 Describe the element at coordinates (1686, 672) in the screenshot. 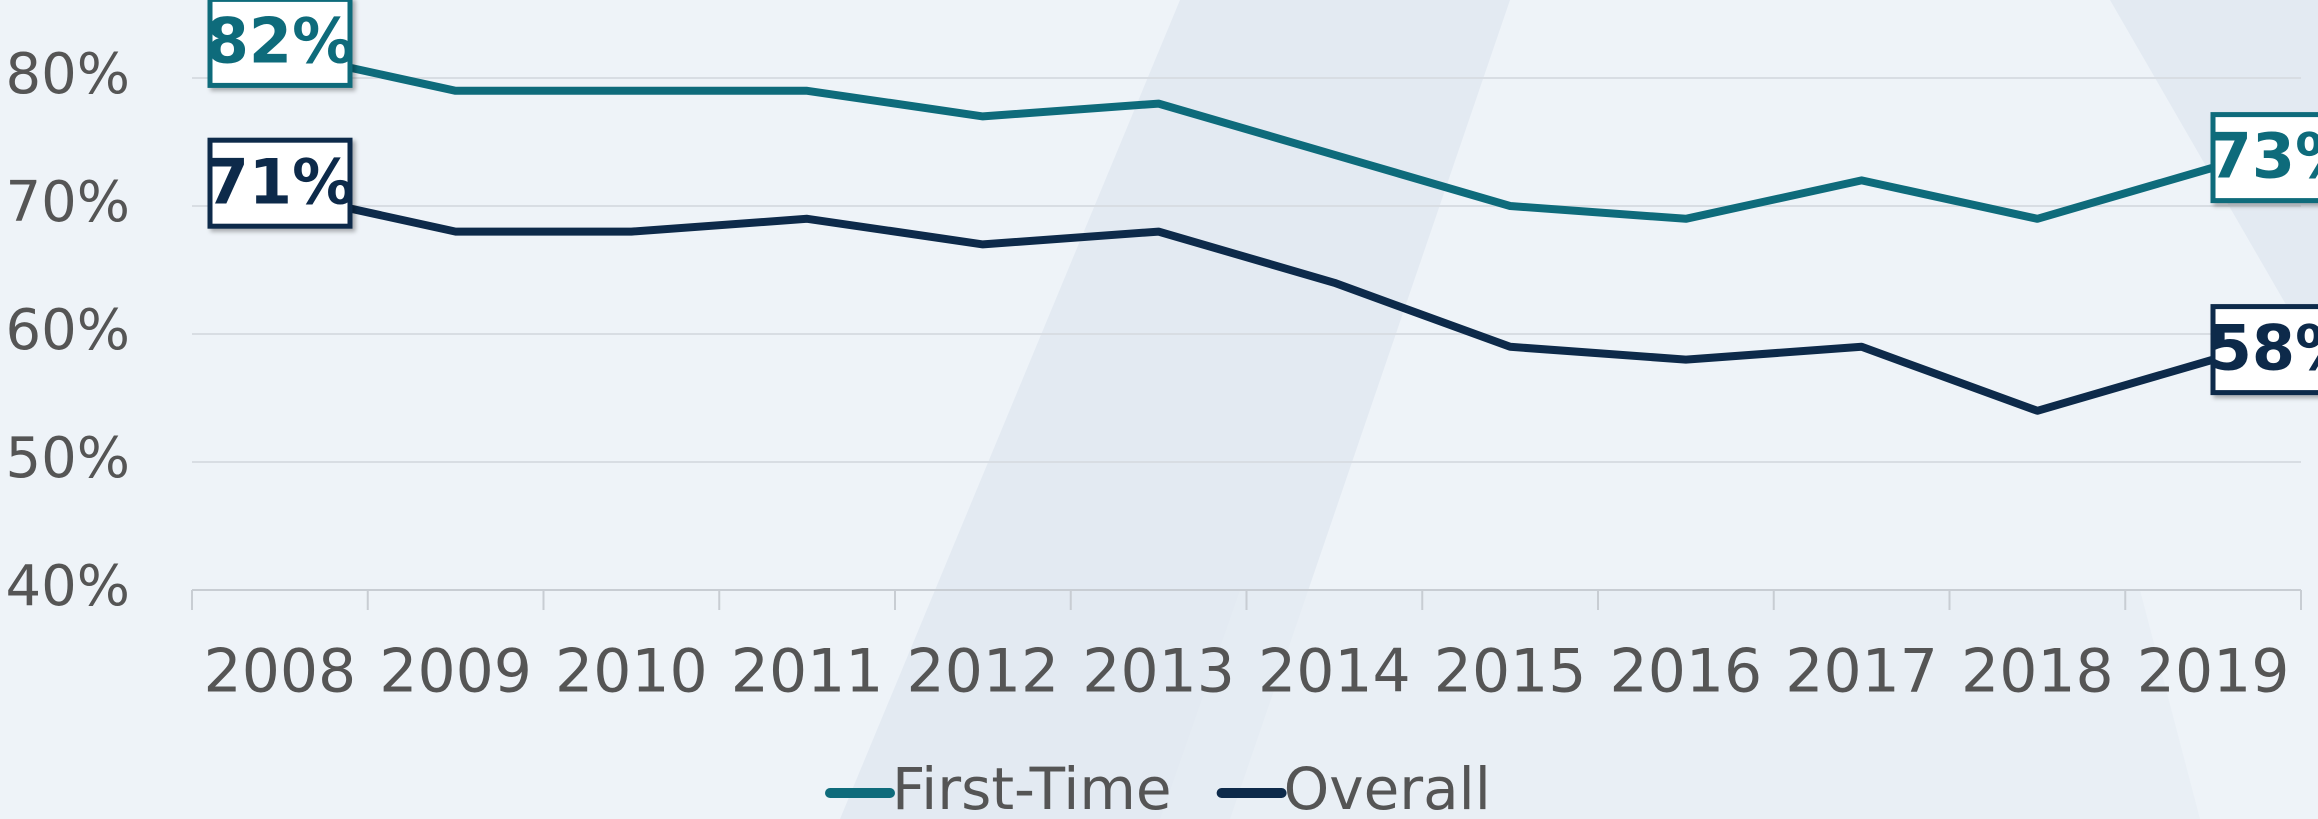

I see `x-tick-label: 2016` at that location.